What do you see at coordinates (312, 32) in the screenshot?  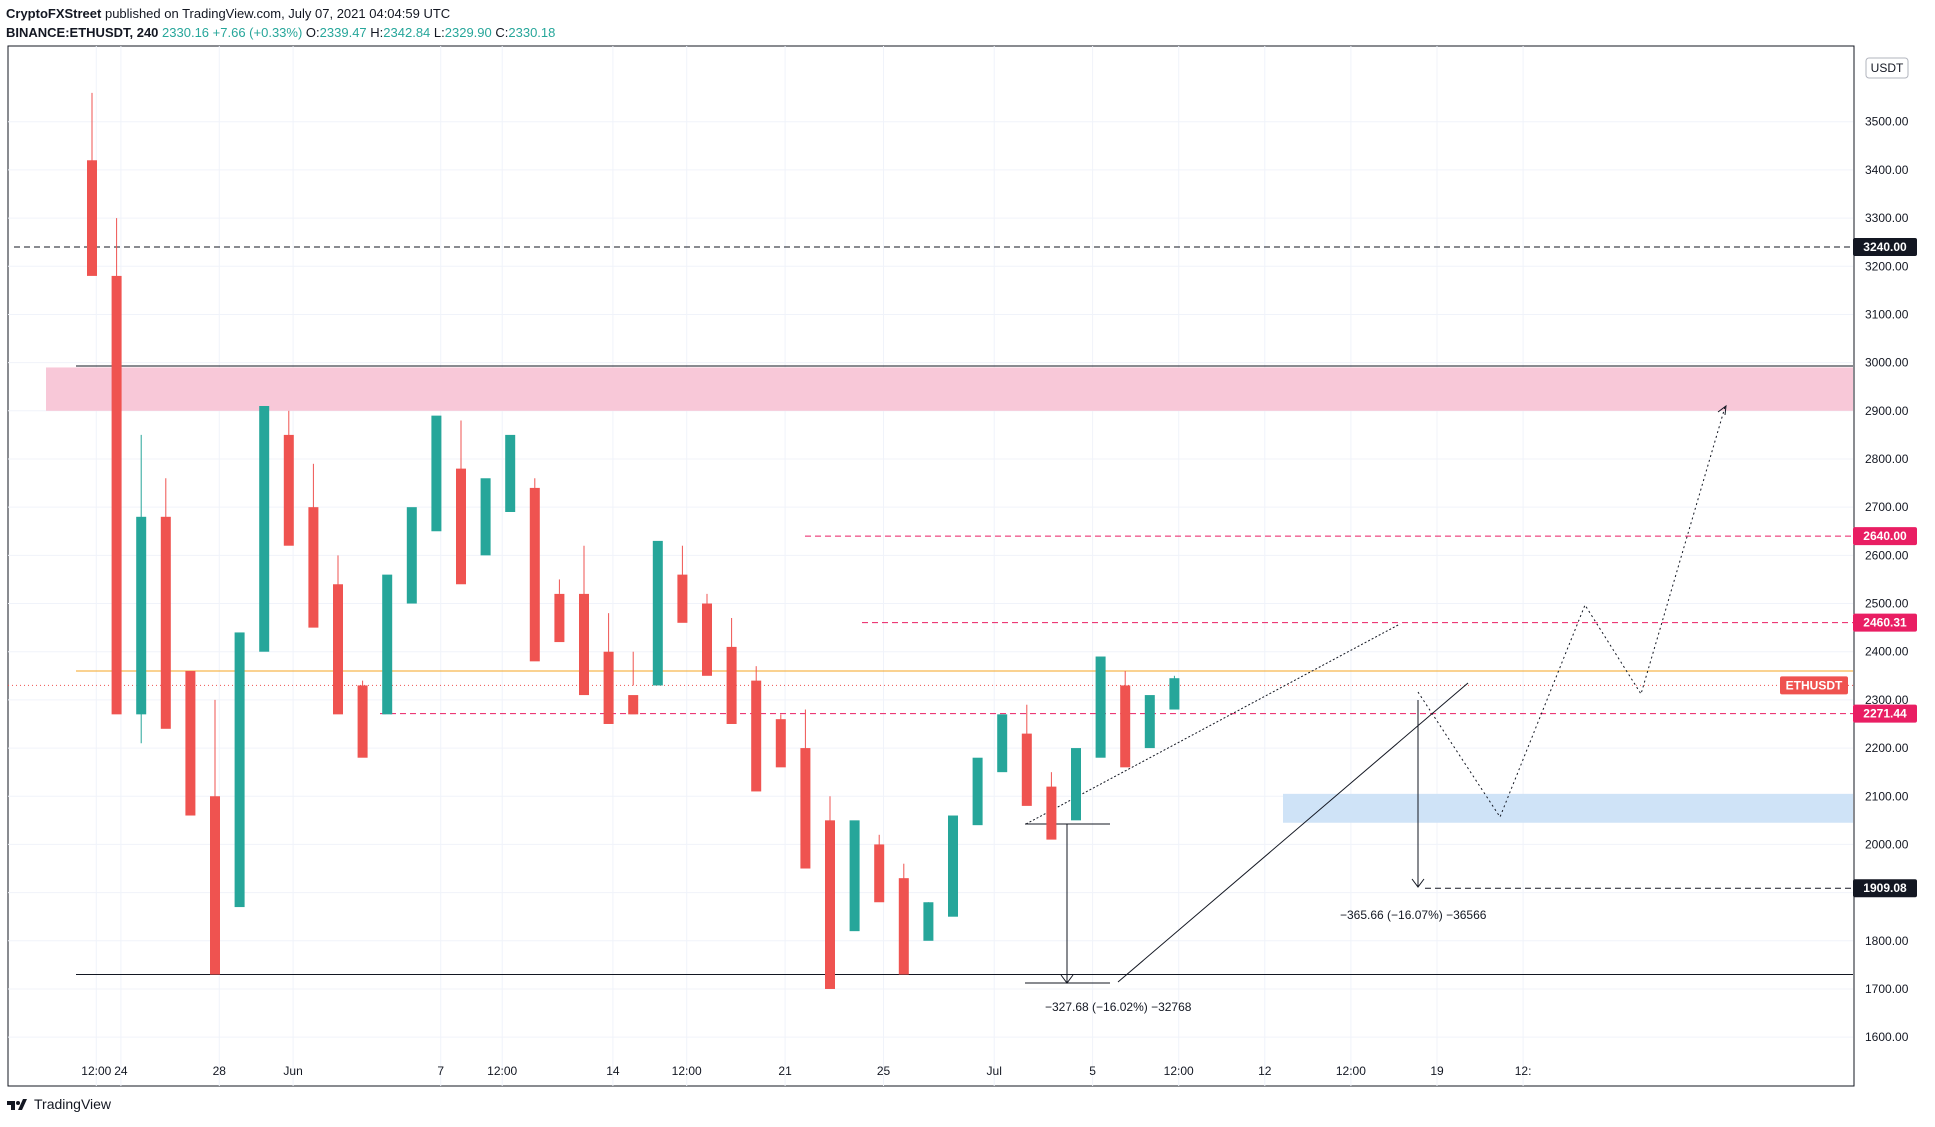 I see `open-label: O:` at bounding box center [312, 32].